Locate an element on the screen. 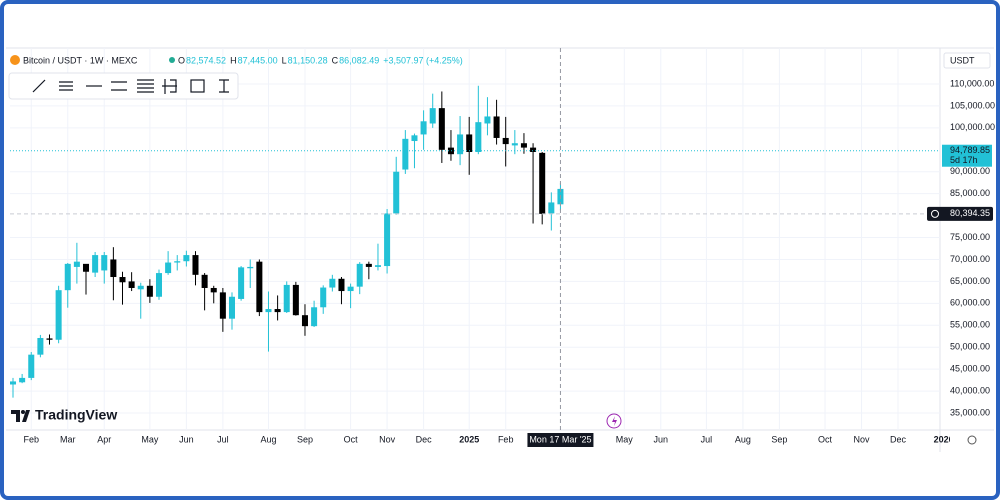 The width and height of the screenshot is (1000, 500). y-tick-label: 85,000.00 is located at coordinates (970, 193).